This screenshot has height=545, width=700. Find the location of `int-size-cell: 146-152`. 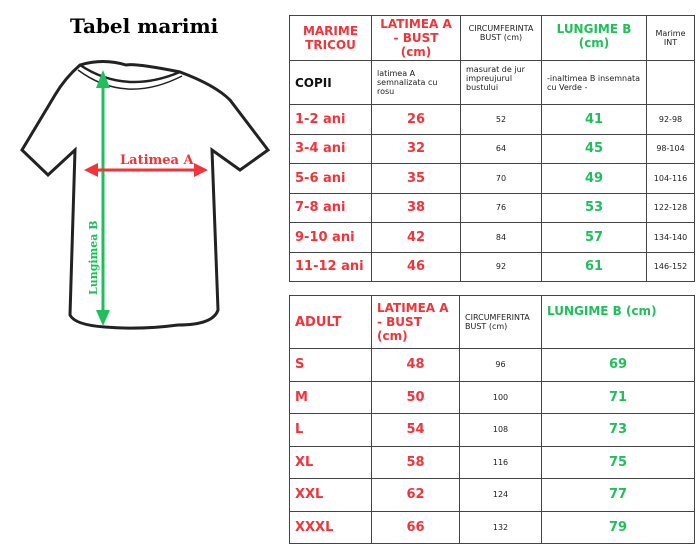

int-size-cell: 146-152 is located at coordinates (670, 266).